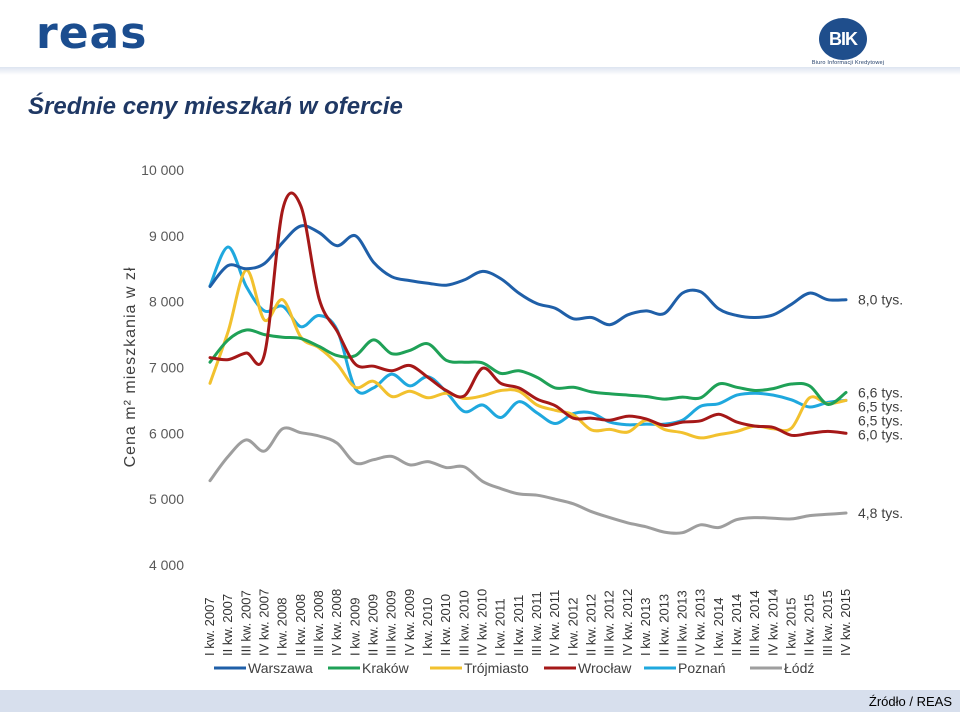 The height and width of the screenshot is (712, 960). I want to click on header-divider, so click(480, 71).